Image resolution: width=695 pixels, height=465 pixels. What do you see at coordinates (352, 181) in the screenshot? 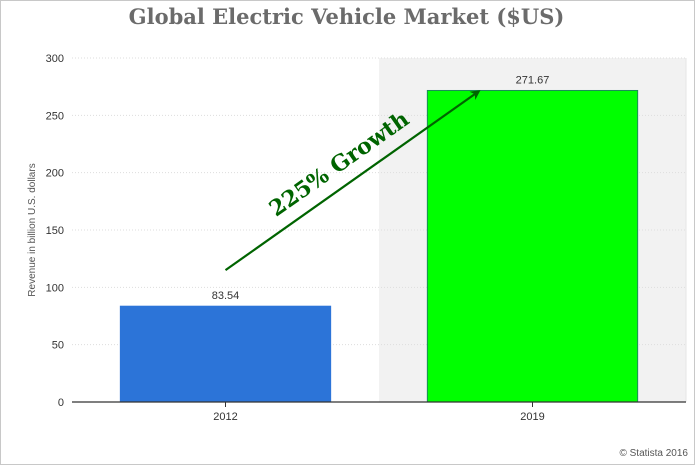
I see `growth-arrow` at bounding box center [352, 181].